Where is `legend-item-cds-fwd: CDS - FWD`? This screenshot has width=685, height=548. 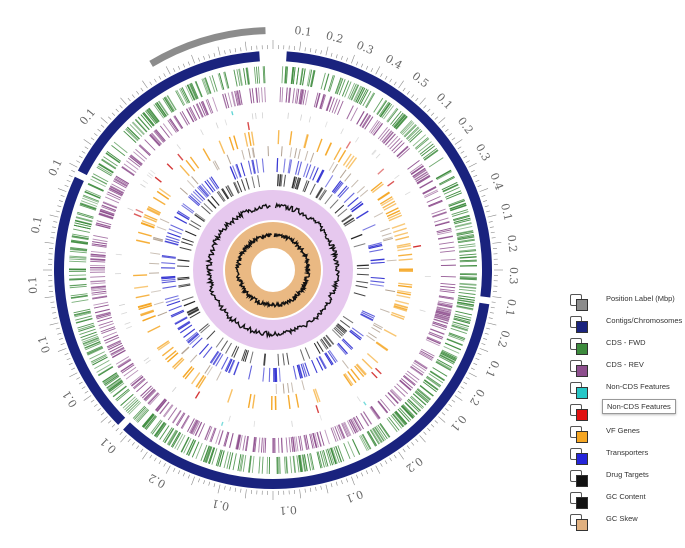
legend-item-cds-fwd: CDS - FWD is located at coordinates (625, 345).